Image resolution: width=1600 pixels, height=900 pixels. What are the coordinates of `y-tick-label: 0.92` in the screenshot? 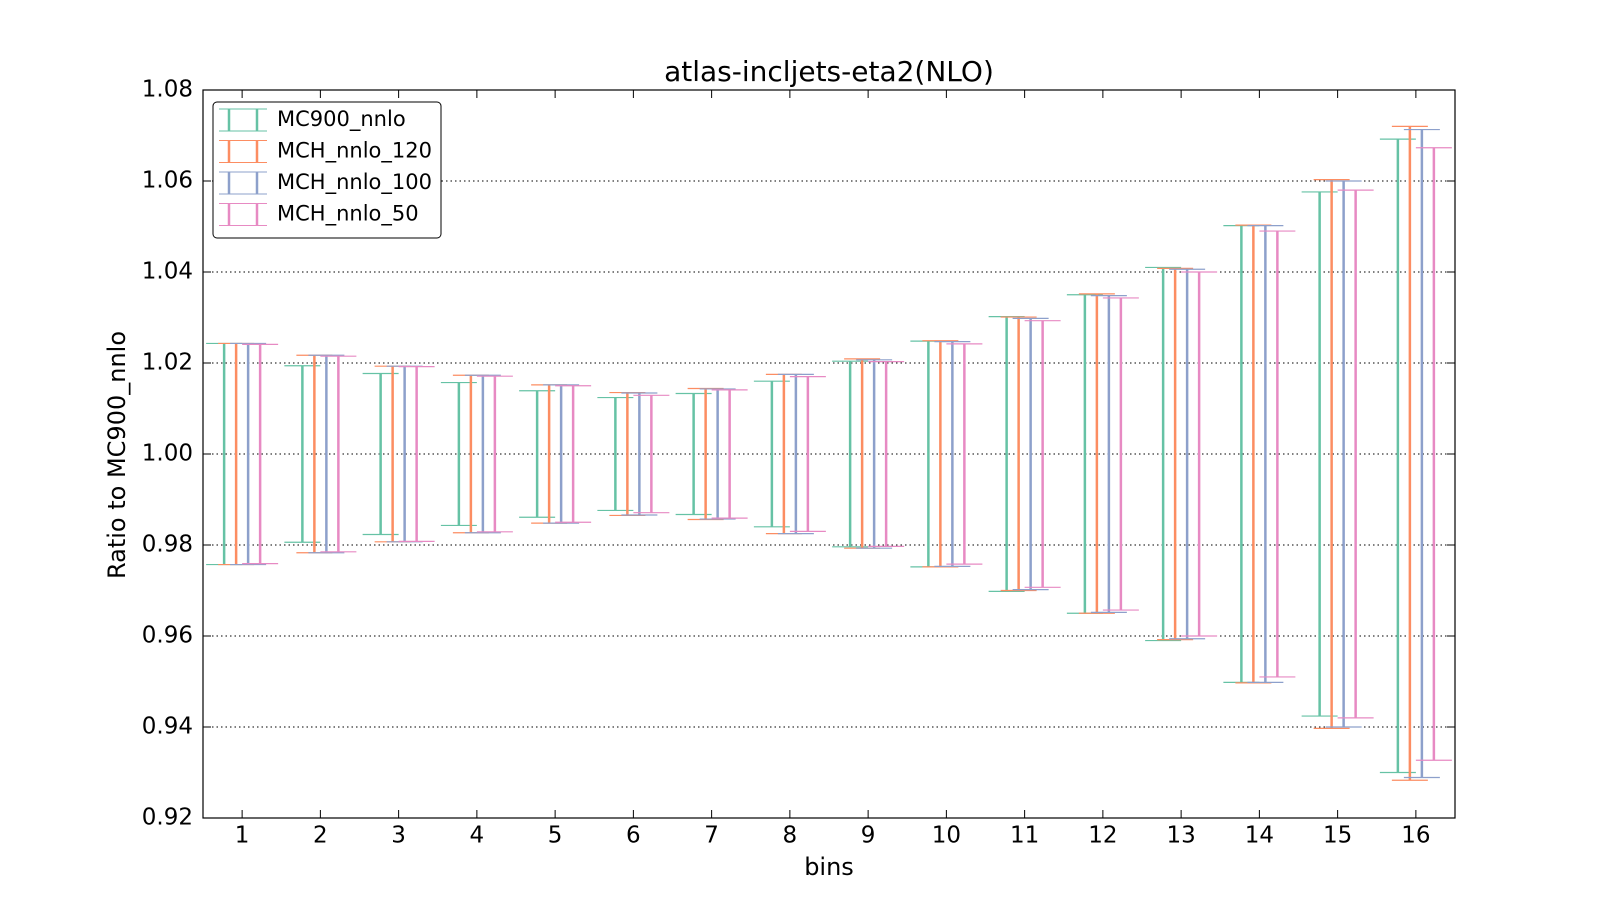 It's located at (167, 818).